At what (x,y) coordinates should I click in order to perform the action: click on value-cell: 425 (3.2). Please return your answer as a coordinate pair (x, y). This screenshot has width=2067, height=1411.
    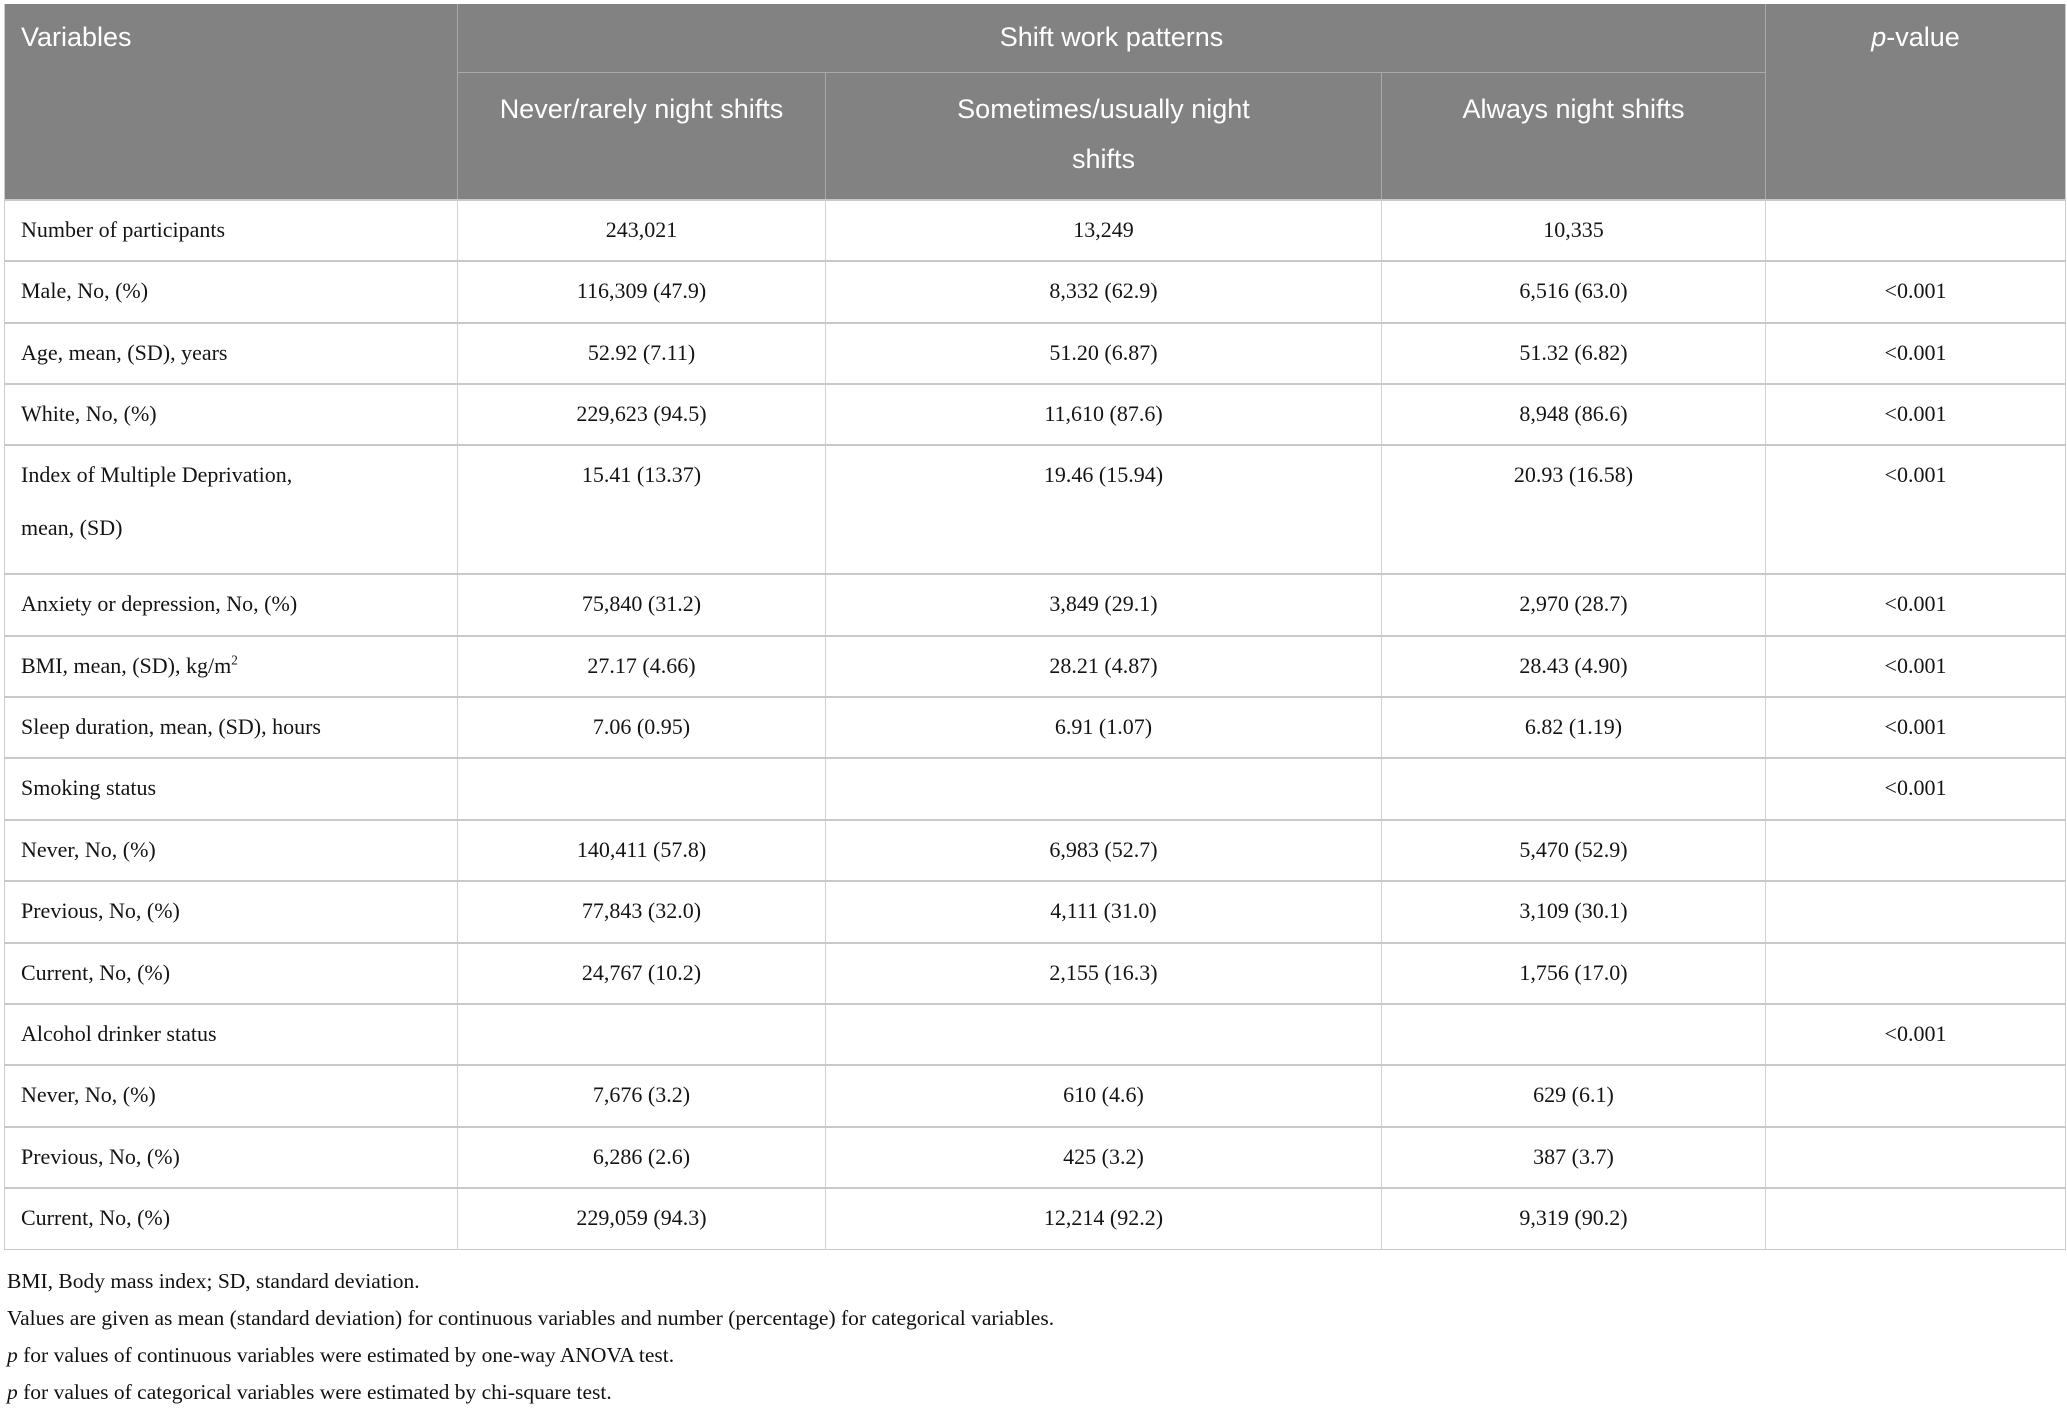
    Looking at the image, I should click on (1103, 1157).